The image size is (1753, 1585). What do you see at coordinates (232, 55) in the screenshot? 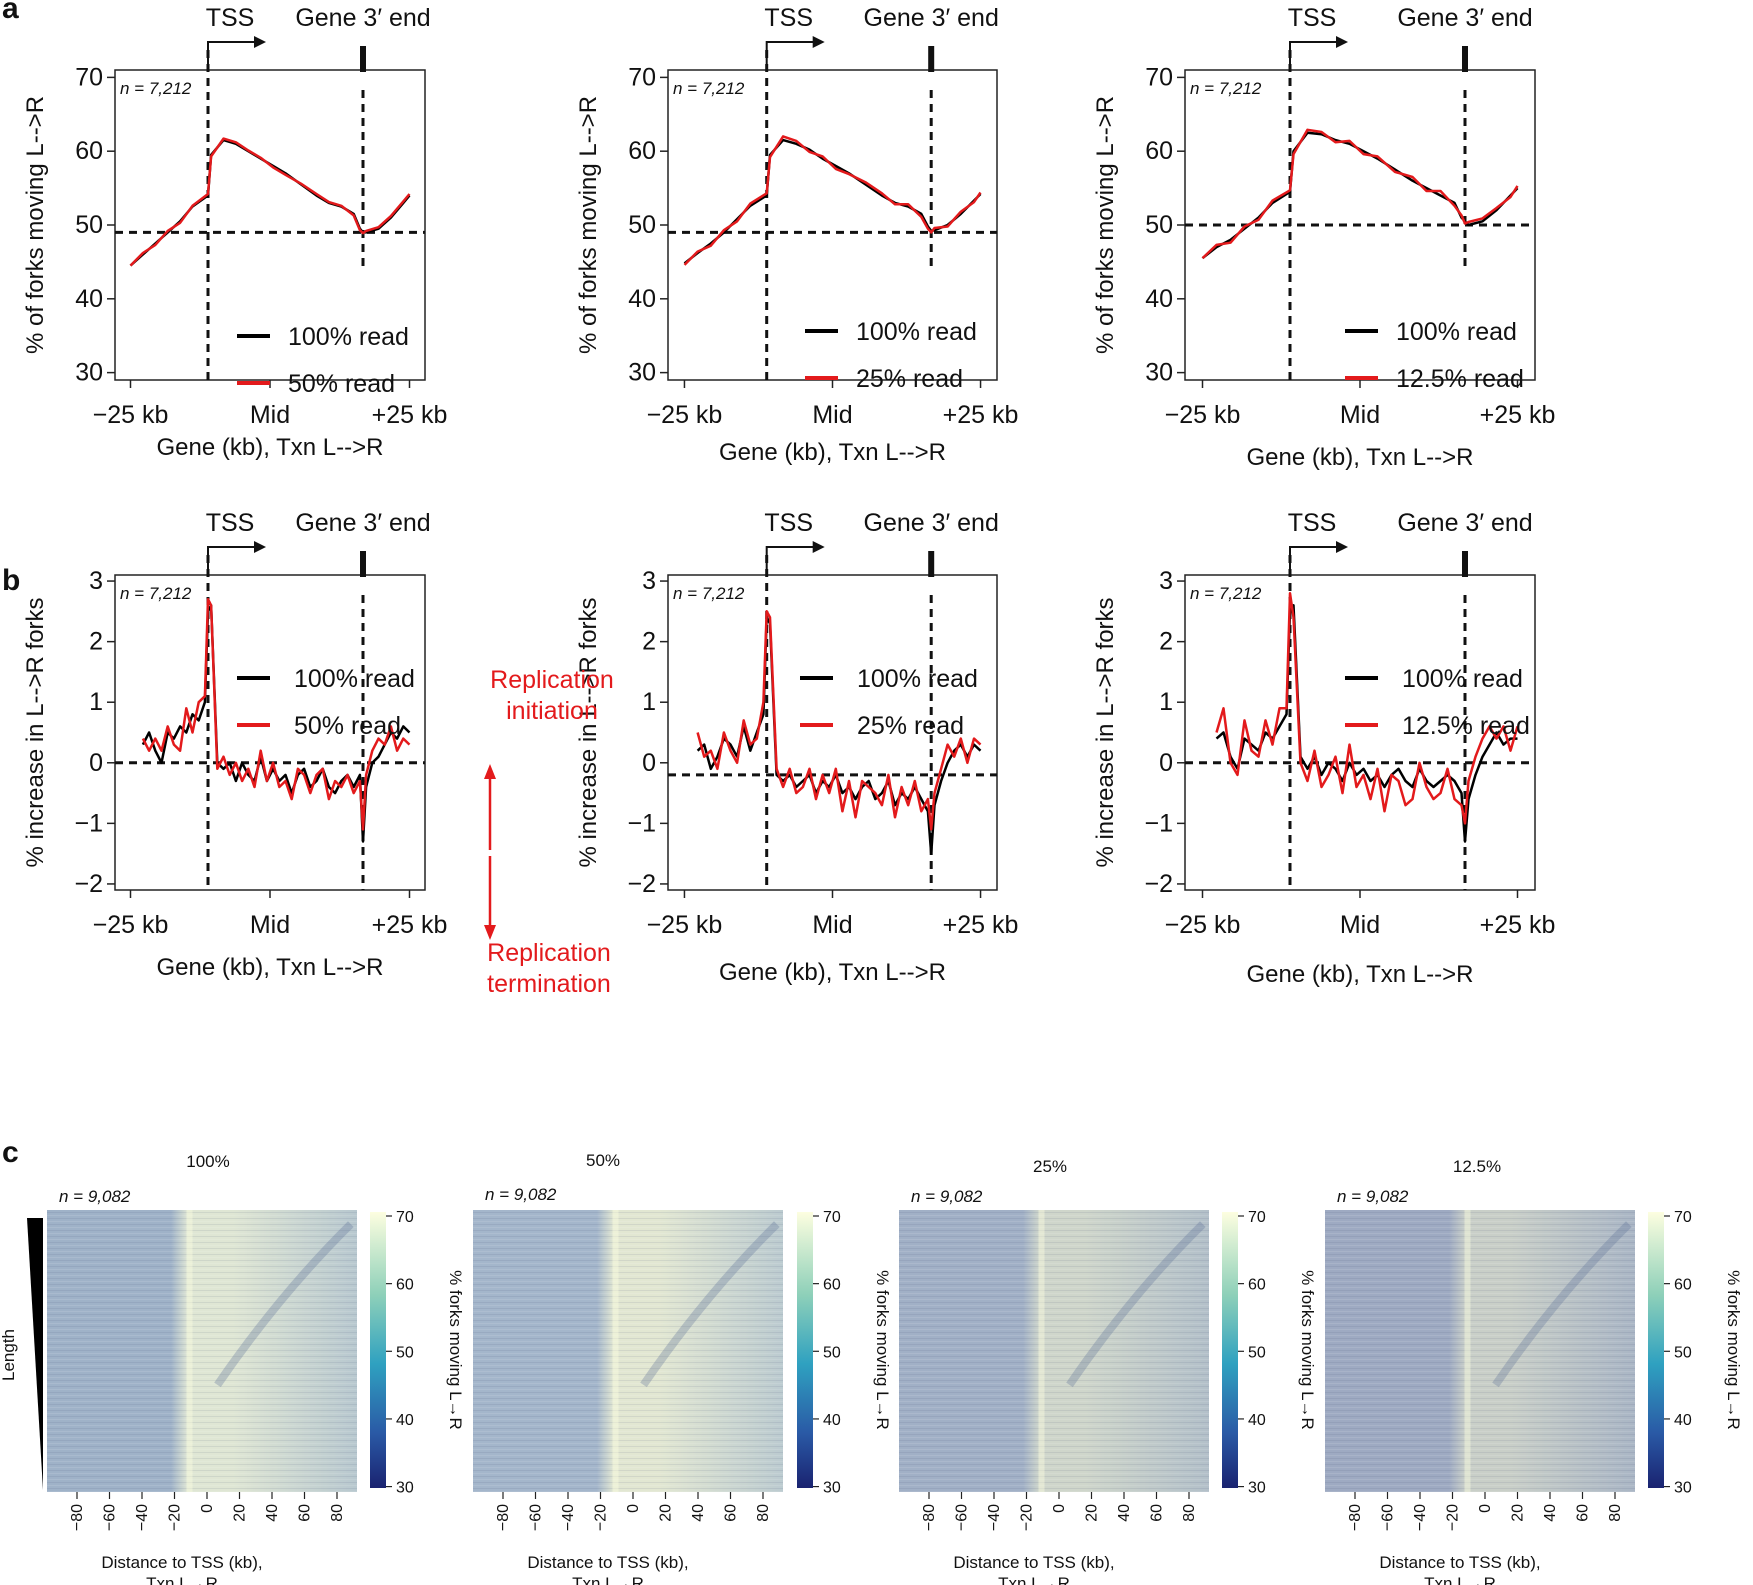
I see `a1-tss-arrow` at bounding box center [232, 55].